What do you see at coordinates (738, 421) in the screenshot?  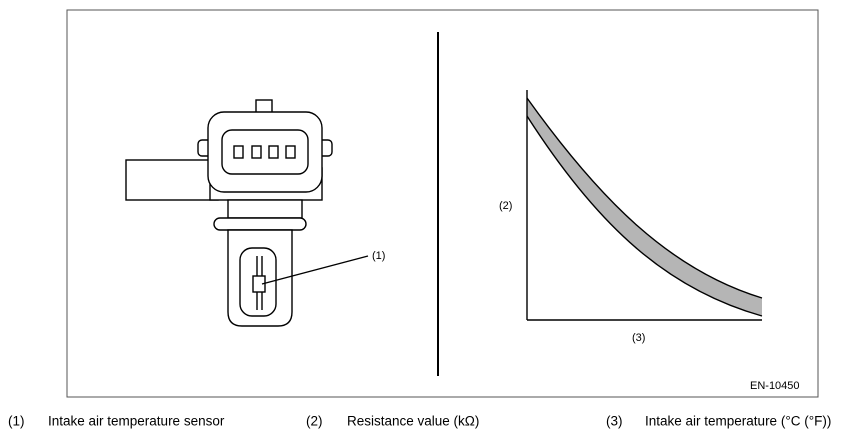 I see `legend-label: Intake air temperature (°C (°F))` at bounding box center [738, 421].